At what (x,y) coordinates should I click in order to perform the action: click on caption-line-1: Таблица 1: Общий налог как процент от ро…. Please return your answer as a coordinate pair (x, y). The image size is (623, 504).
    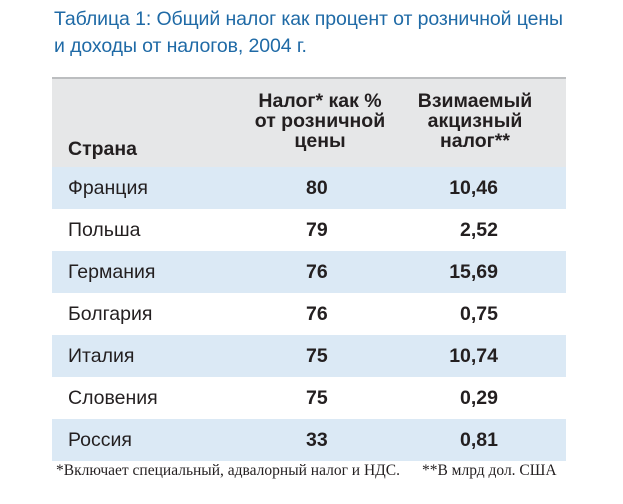
    Looking at the image, I should click on (308, 19).